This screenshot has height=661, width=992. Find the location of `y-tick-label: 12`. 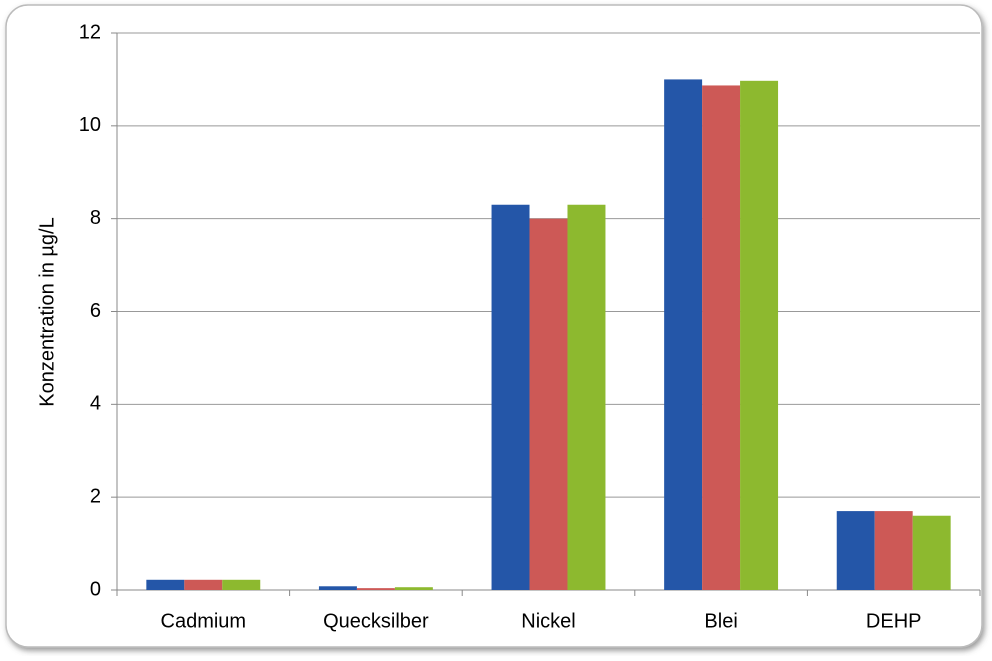

y-tick-label: 12 is located at coordinates (90, 32).